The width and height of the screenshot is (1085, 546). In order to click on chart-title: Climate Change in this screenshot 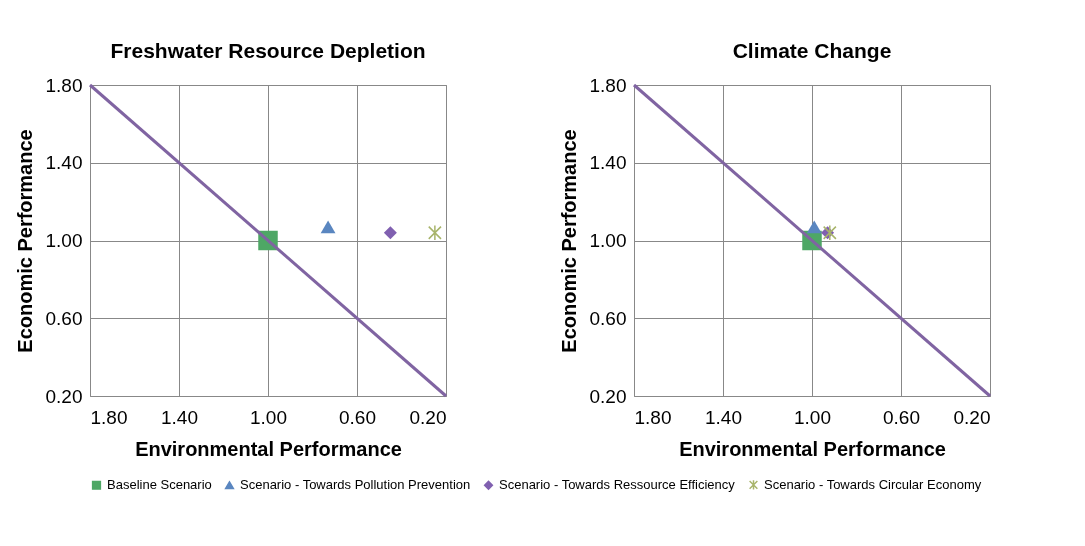, I will do `click(812, 50)`.